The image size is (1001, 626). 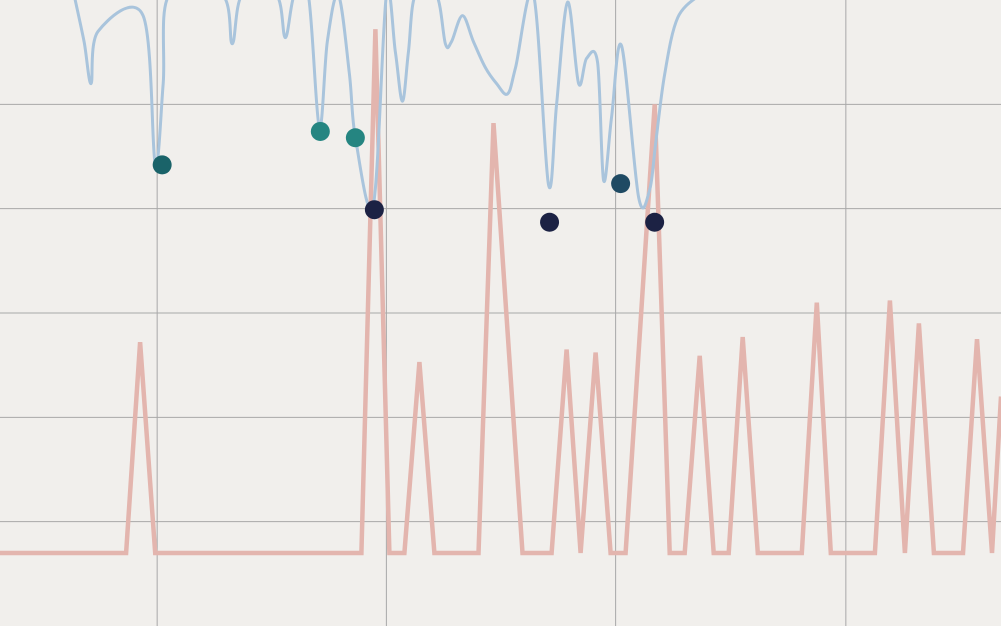 I want to click on markers-group, so click(x=408, y=176).